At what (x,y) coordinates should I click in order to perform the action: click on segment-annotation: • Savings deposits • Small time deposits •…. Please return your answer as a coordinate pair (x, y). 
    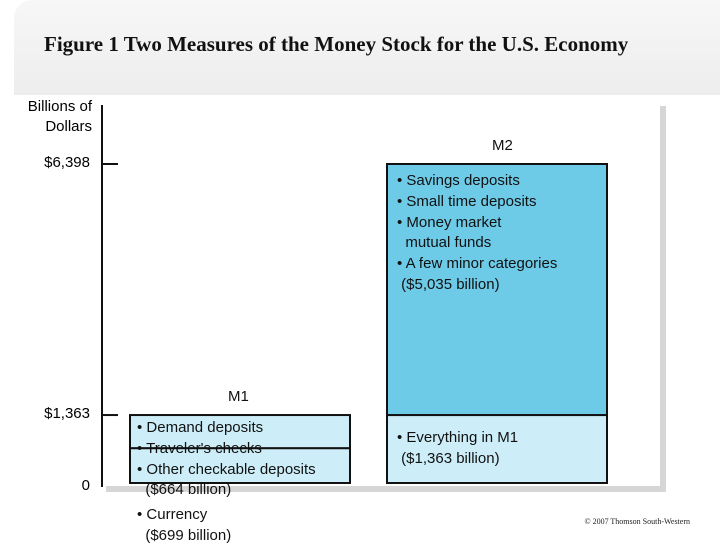
    Looking at the image, I should click on (477, 233).